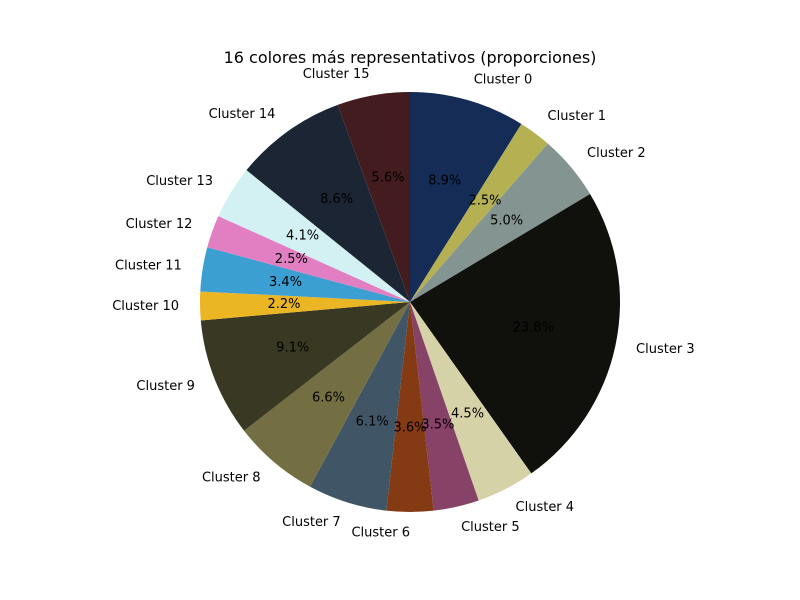 This screenshot has height=600, width=800. What do you see at coordinates (336, 74) in the screenshot?
I see `slice-label-cluster-15: Cluster 15` at bounding box center [336, 74].